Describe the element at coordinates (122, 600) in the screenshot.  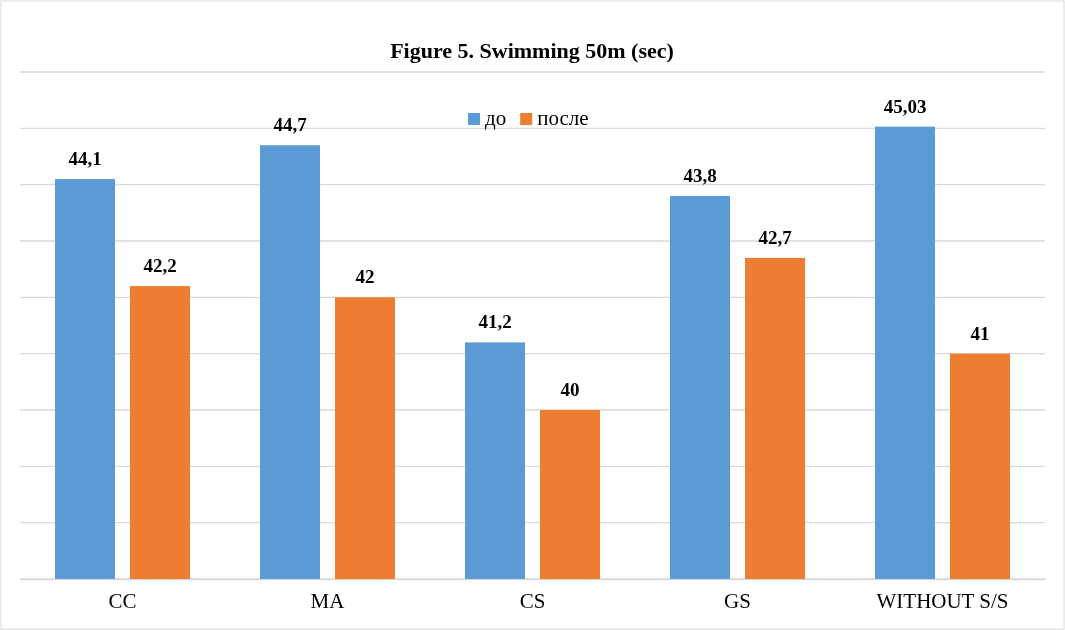
I see `x-tick-label: CC` at that location.